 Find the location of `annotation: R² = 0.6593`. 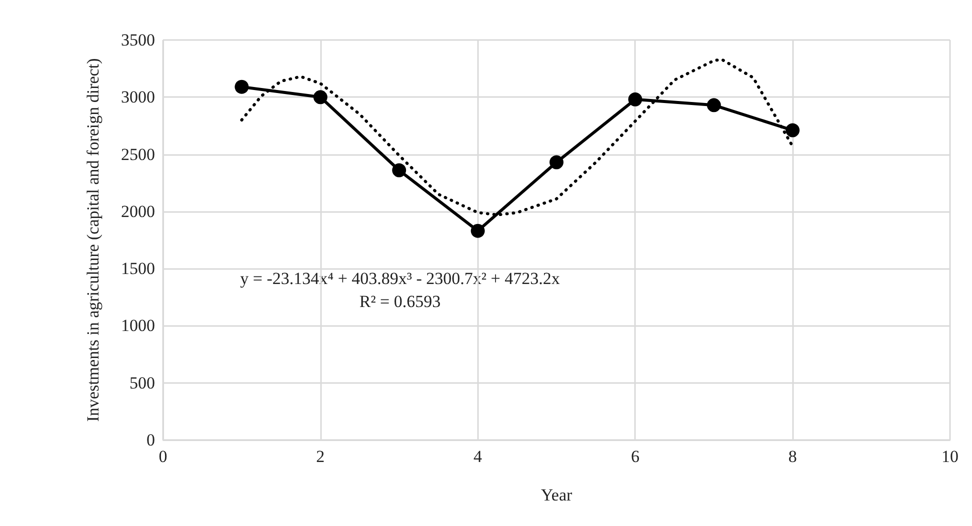

annotation: R² = 0.6593 is located at coordinates (400, 301).